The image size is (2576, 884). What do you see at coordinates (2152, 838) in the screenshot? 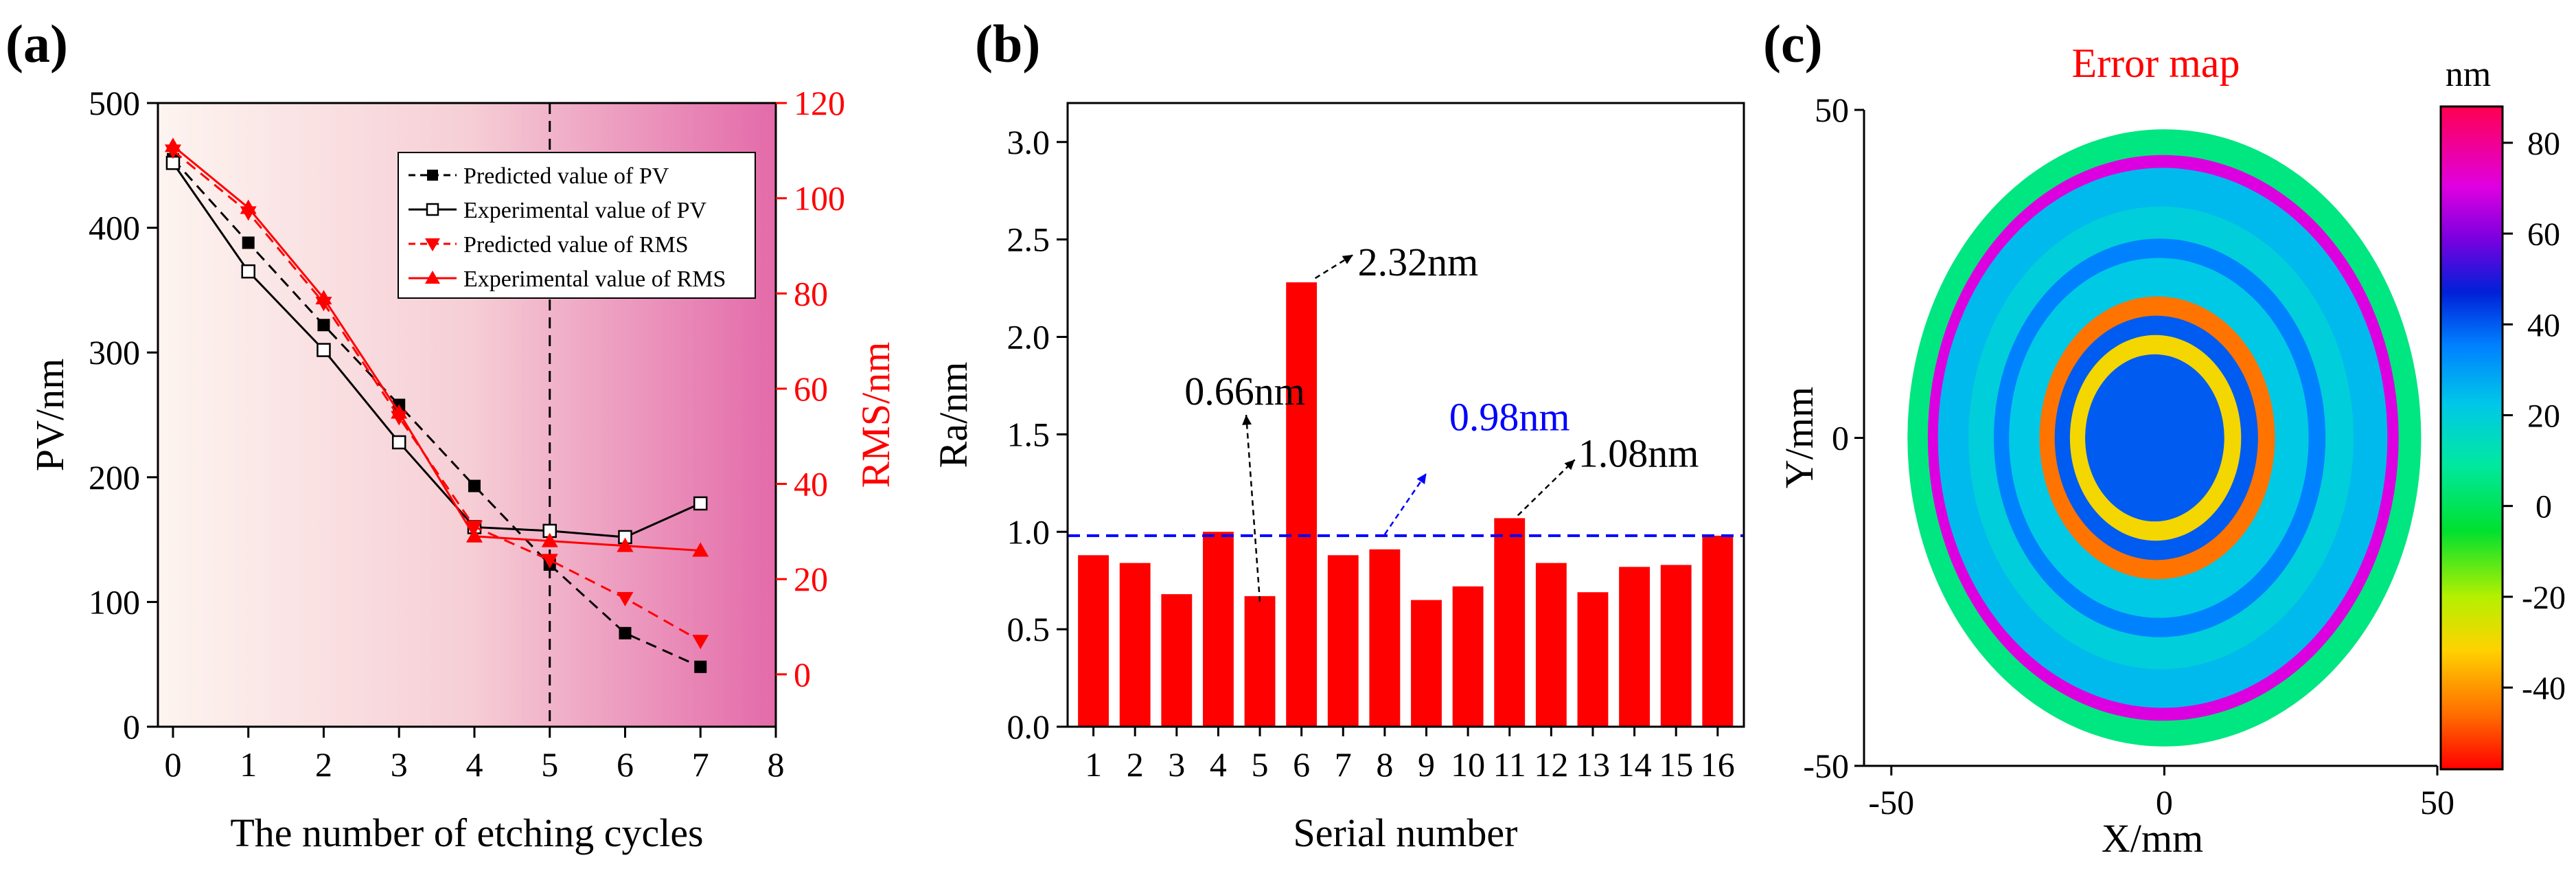
I see `panel-c-xlabel: X/mm` at bounding box center [2152, 838].